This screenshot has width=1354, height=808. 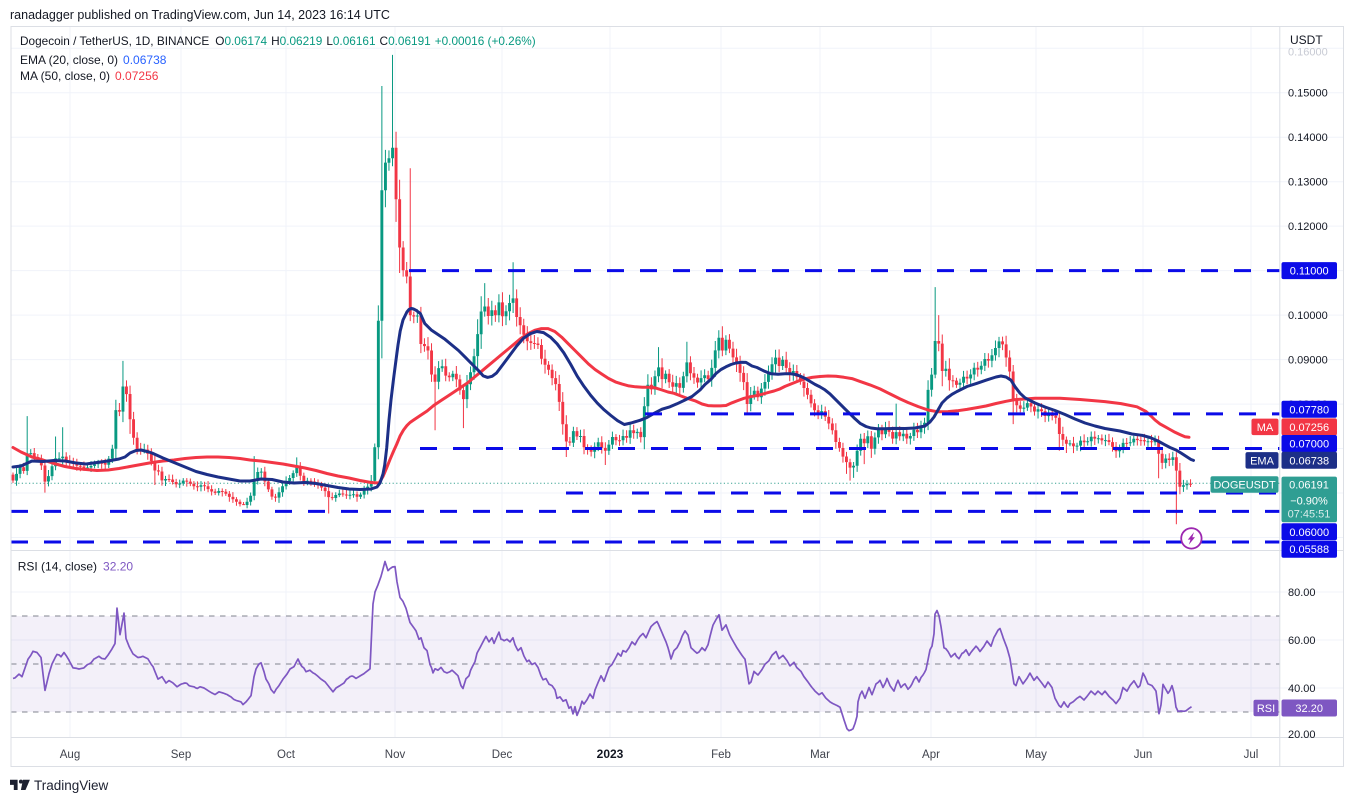 I want to click on svg-text: USDT, so click(x=1306, y=40).